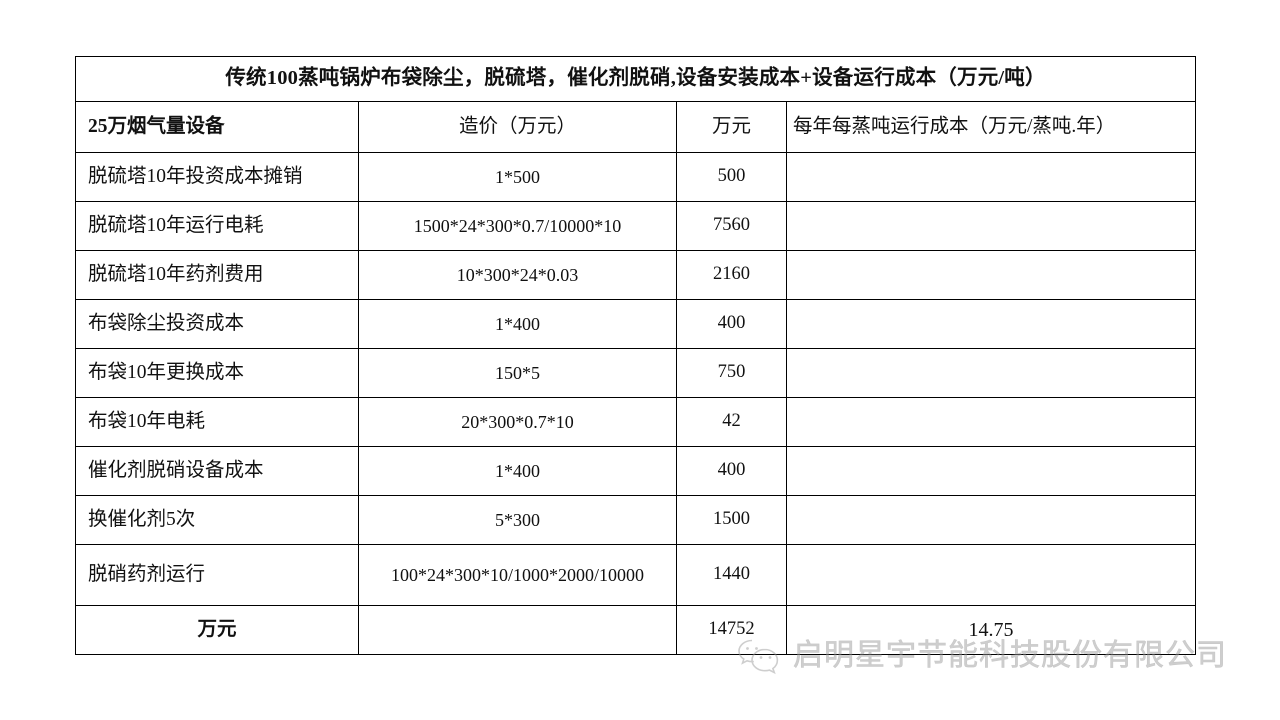  What do you see at coordinates (517, 575) in the screenshot?
I see `row-formula: 100*24*300*10/1000*2000/10000` at bounding box center [517, 575].